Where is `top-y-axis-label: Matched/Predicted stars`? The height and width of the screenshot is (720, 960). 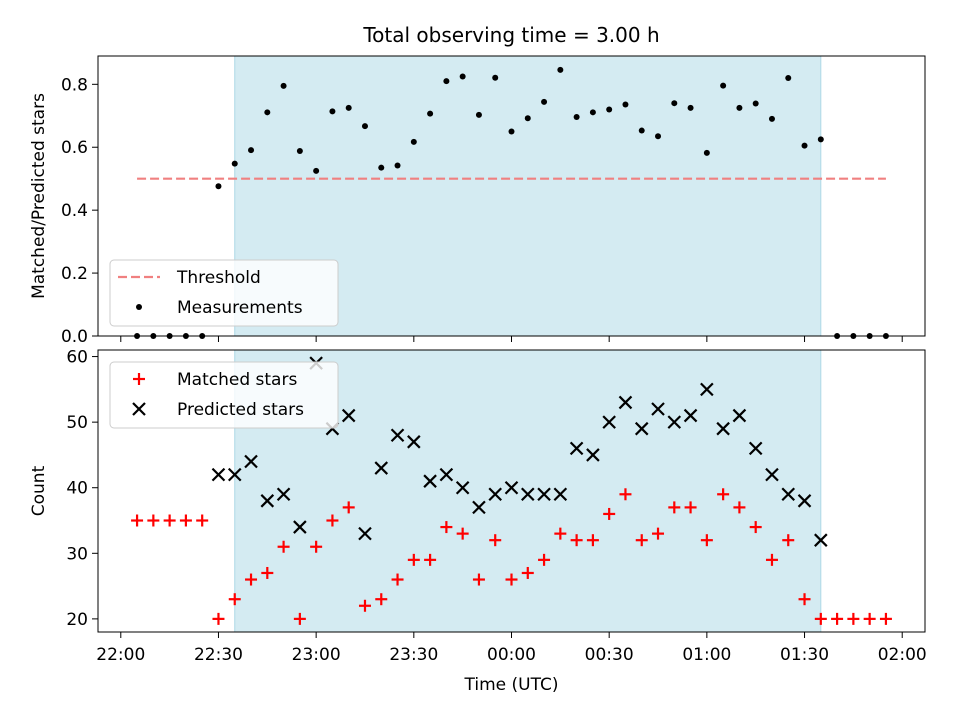
top-y-axis-label: Matched/Predicted stars is located at coordinates (39, 196).